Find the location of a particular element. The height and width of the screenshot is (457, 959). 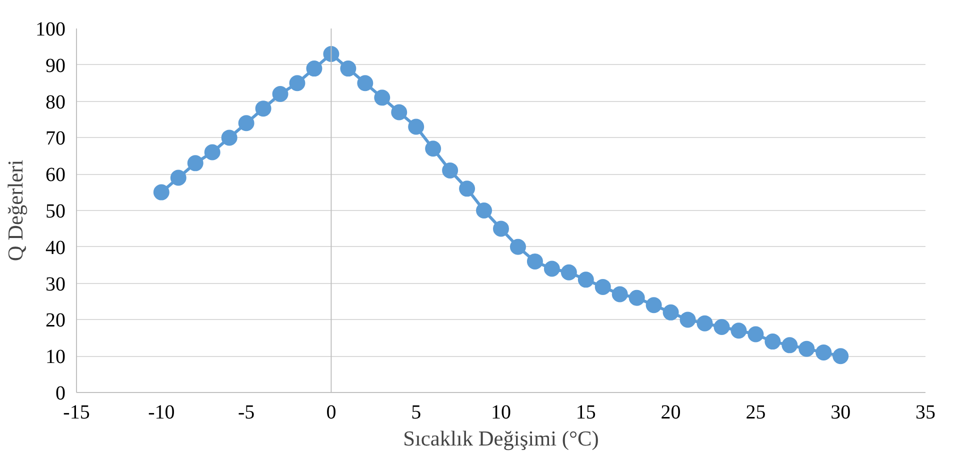

y-tick-label: 40 is located at coordinates (56, 247).